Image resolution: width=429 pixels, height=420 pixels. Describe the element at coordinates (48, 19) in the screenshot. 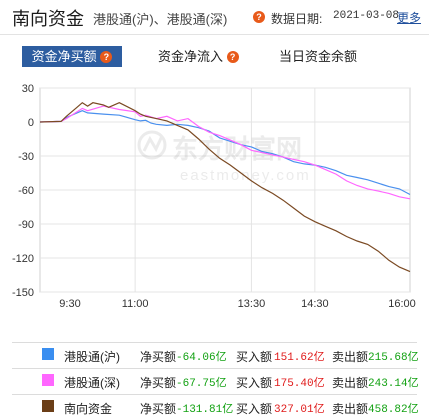

I see `page-title: 南向资金` at that location.